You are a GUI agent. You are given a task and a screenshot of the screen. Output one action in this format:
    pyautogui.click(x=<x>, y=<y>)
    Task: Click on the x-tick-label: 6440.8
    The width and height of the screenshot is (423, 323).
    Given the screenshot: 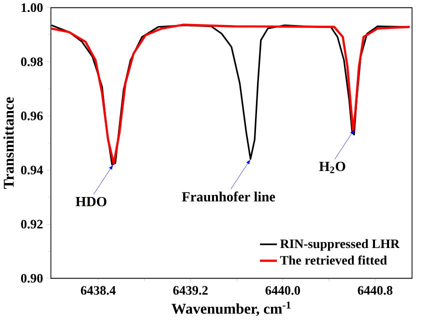 What is the action you would take?
    pyautogui.click(x=375, y=290)
    